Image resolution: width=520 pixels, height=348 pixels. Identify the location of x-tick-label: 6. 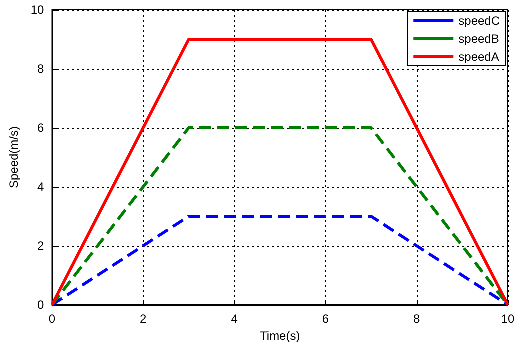
(326, 319).